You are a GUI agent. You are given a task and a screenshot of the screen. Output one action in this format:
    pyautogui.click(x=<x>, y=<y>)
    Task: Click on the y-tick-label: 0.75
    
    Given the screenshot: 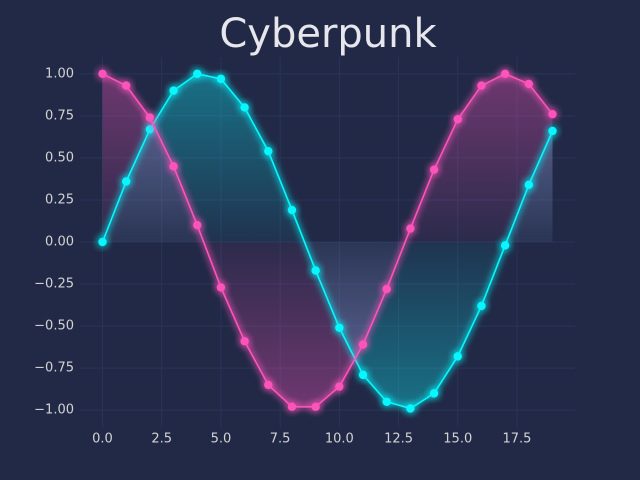 What is the action you would take?
    pyautogui.click(x=59, y=115)
    